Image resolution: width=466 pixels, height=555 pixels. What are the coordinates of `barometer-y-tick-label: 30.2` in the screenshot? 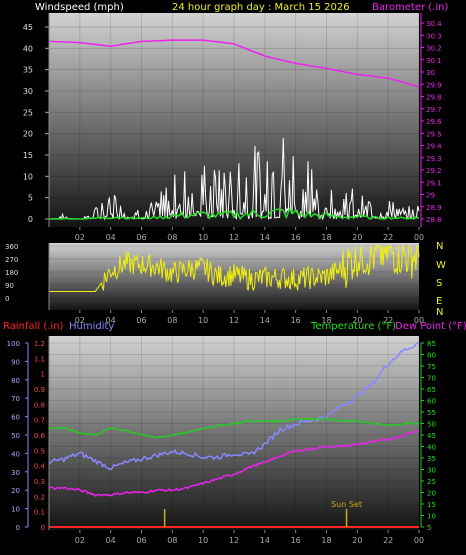 It's located at (434, 49).